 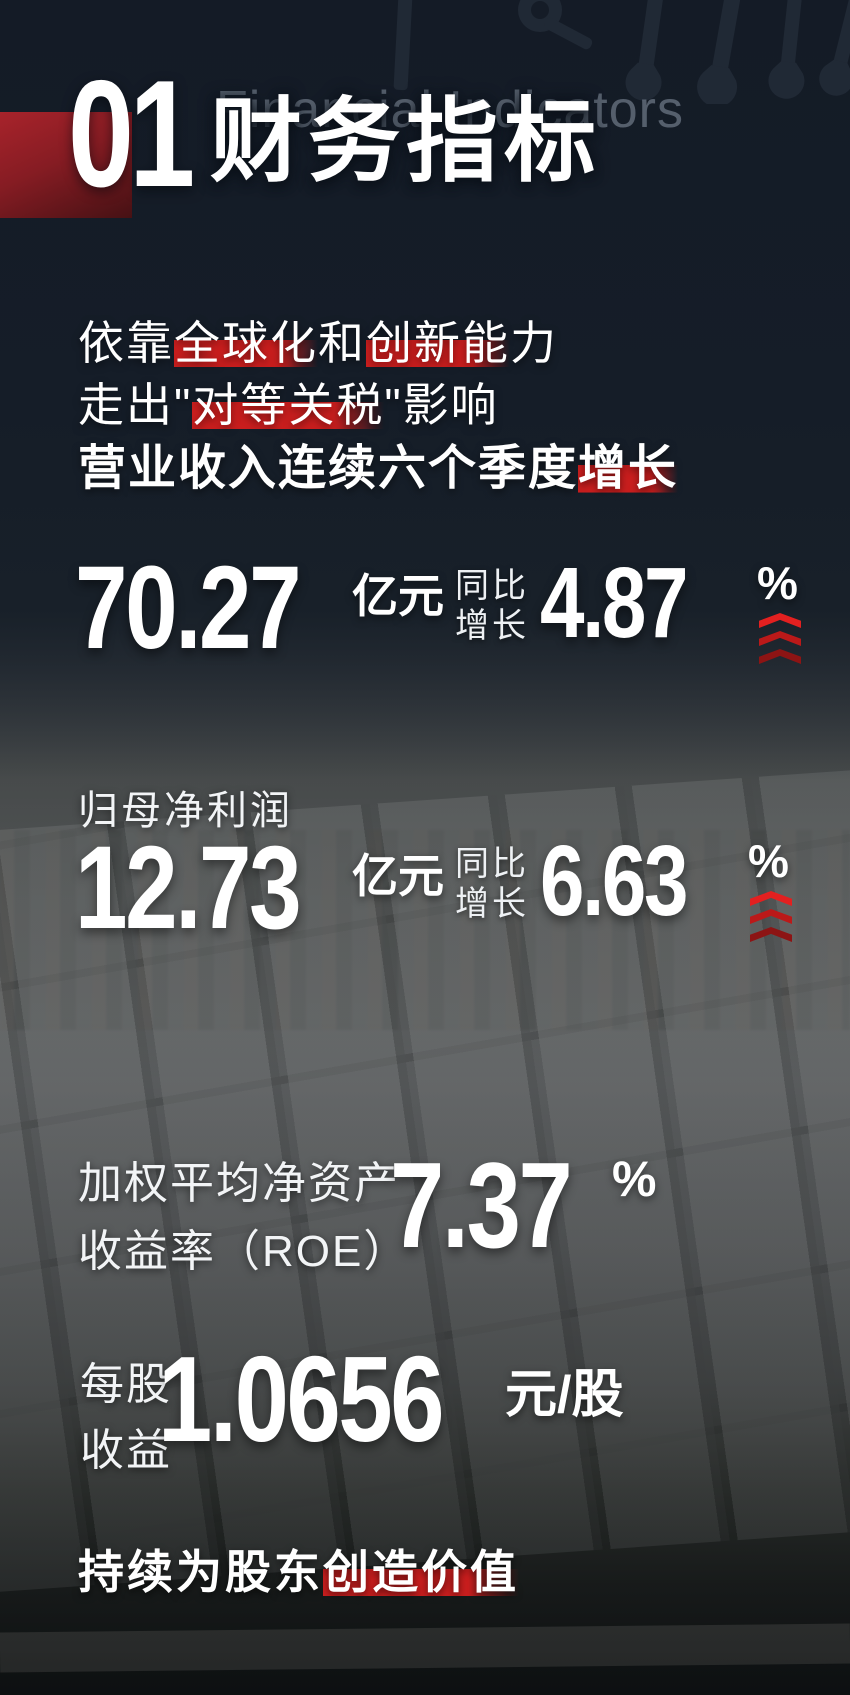 I want to click on section-number-red-block, so click(x=66, y=165).